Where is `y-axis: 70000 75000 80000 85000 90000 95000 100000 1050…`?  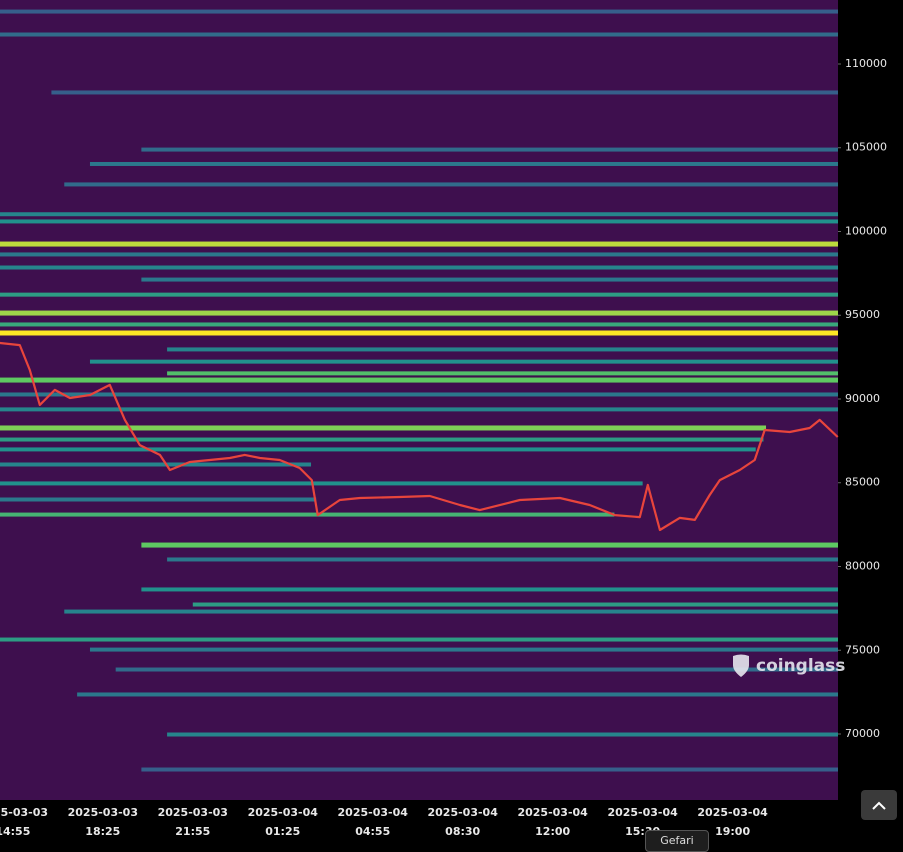 y-axis: 70000 75000 80000 85000 90000 95000 100000 1050… is located at coordinates (862, 398).